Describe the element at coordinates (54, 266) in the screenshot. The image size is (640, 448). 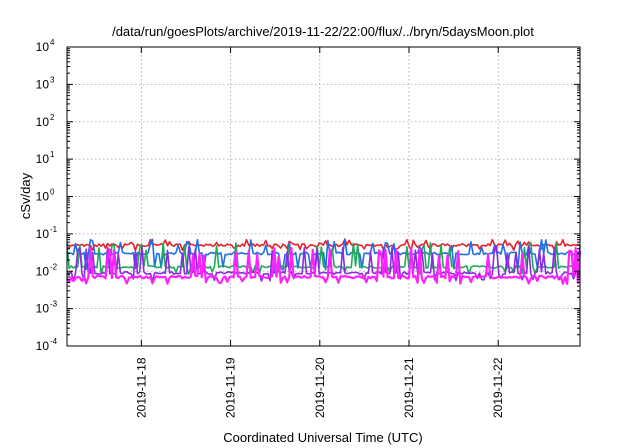
I see `y-tick-exponent: -2` at that location.